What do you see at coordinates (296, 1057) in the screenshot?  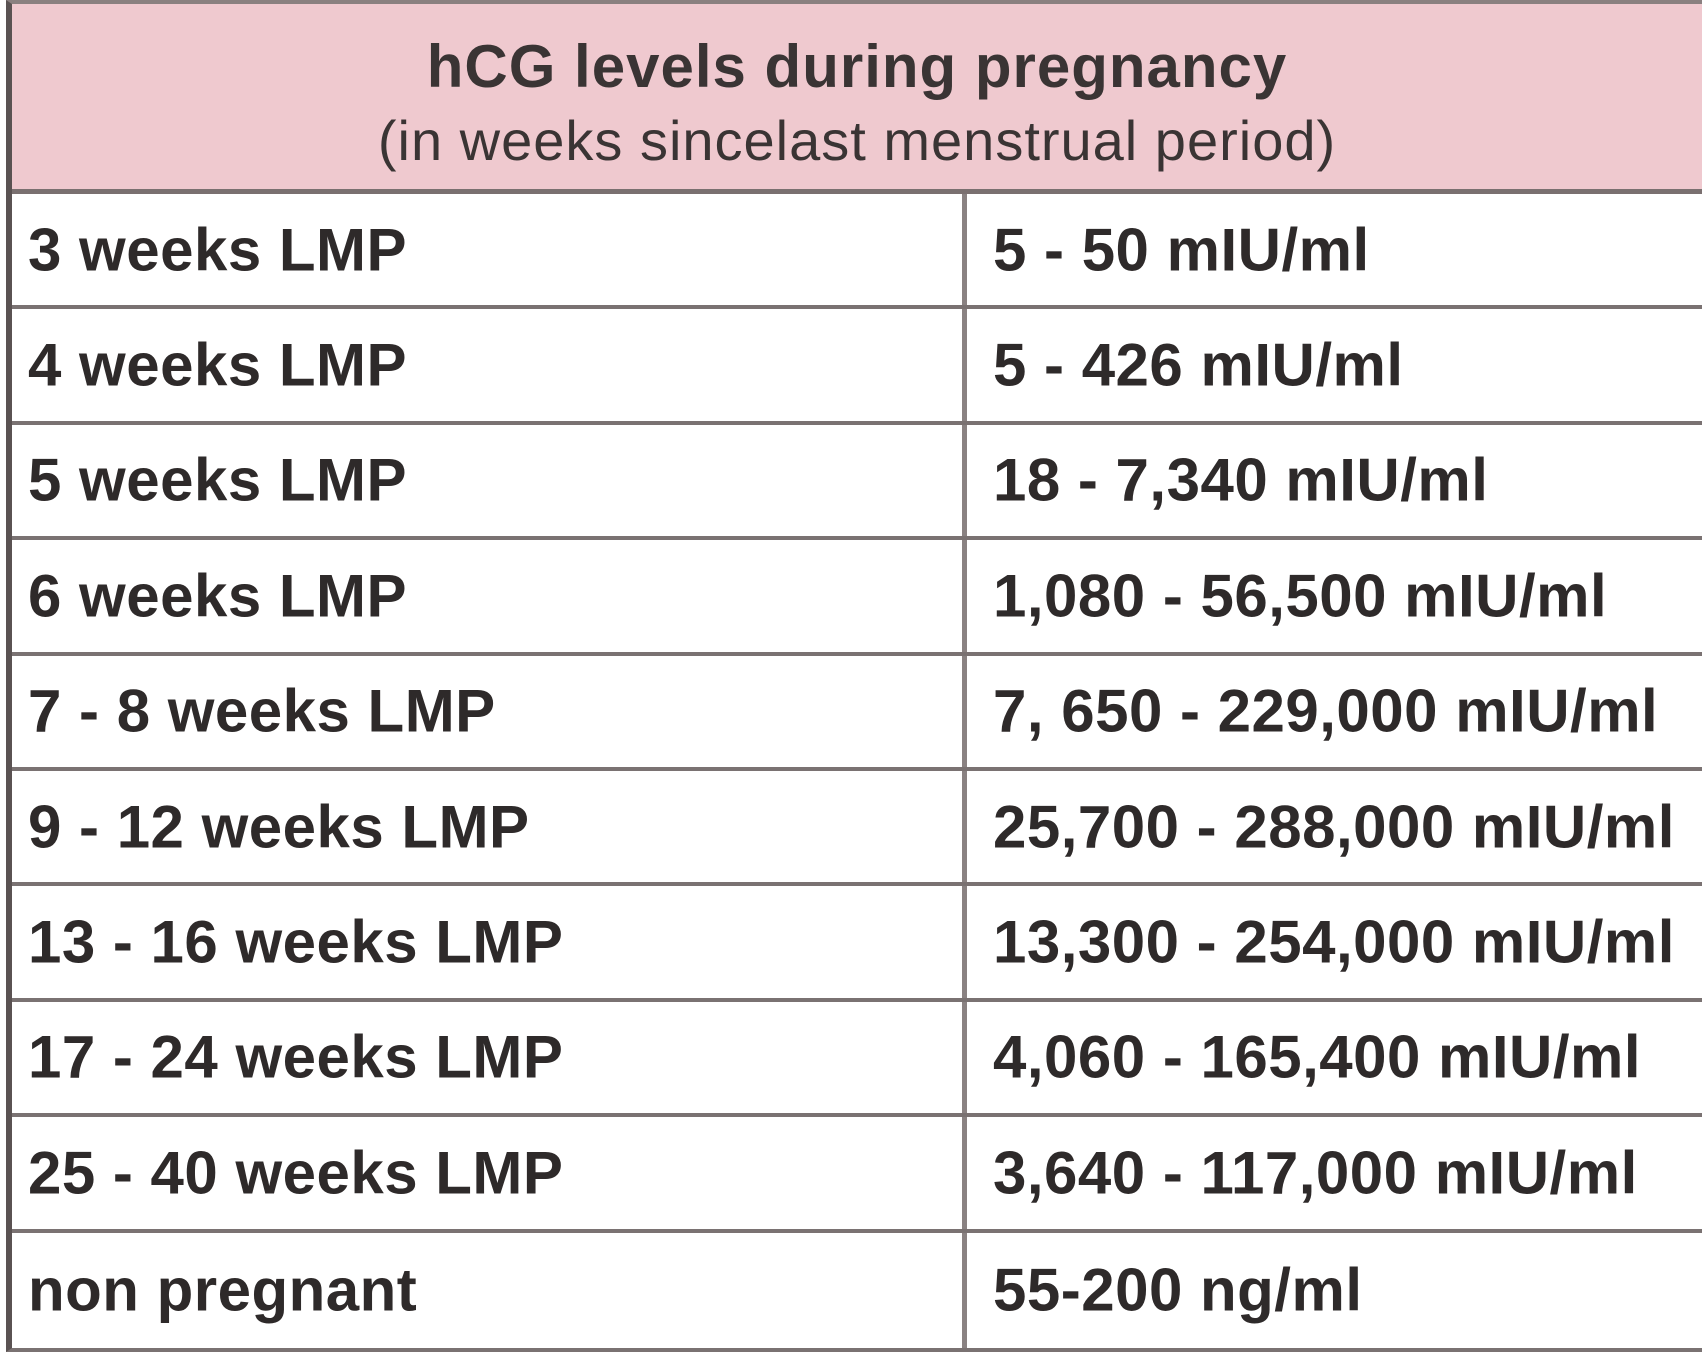 I see `period-label: 17 - 24 weeks LMP` at bounding box center [296, 1057].